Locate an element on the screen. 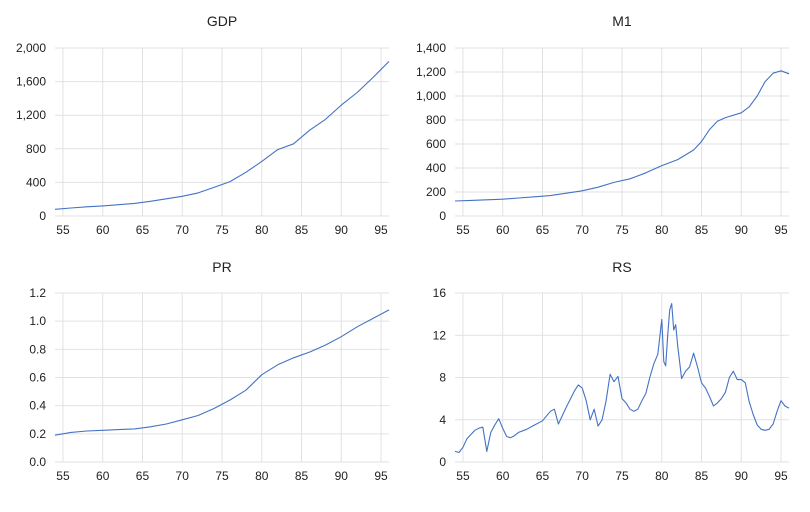 The image size is (810, 512). series-line-pr is located at coordinates (222, 372).